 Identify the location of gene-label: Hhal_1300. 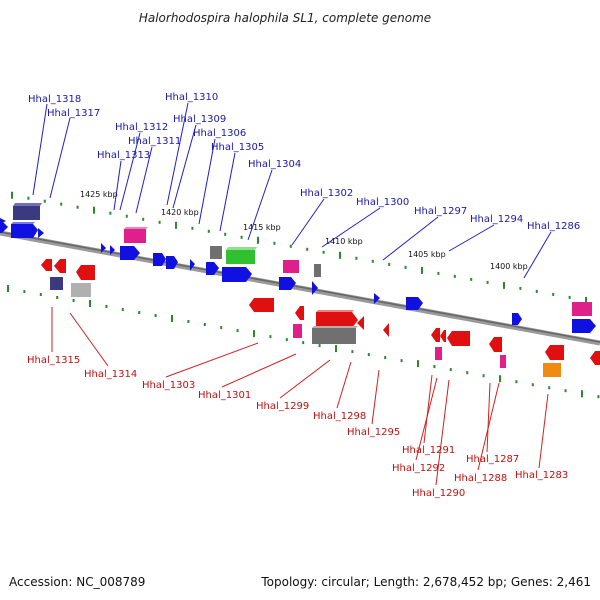
(382, 202).